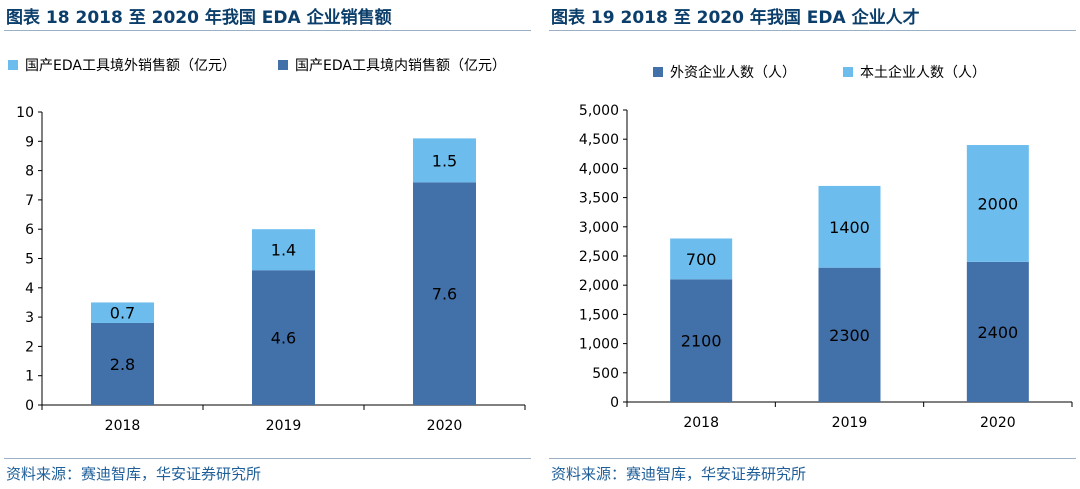 Image resolution: width=1080 pixels, height=489 pixels. What do you see at coordinates (400, 66) in the screenshot?
I see `legend-label: 国产EDA工具境内销售额（亿元）` at bounding box center [400, 66].